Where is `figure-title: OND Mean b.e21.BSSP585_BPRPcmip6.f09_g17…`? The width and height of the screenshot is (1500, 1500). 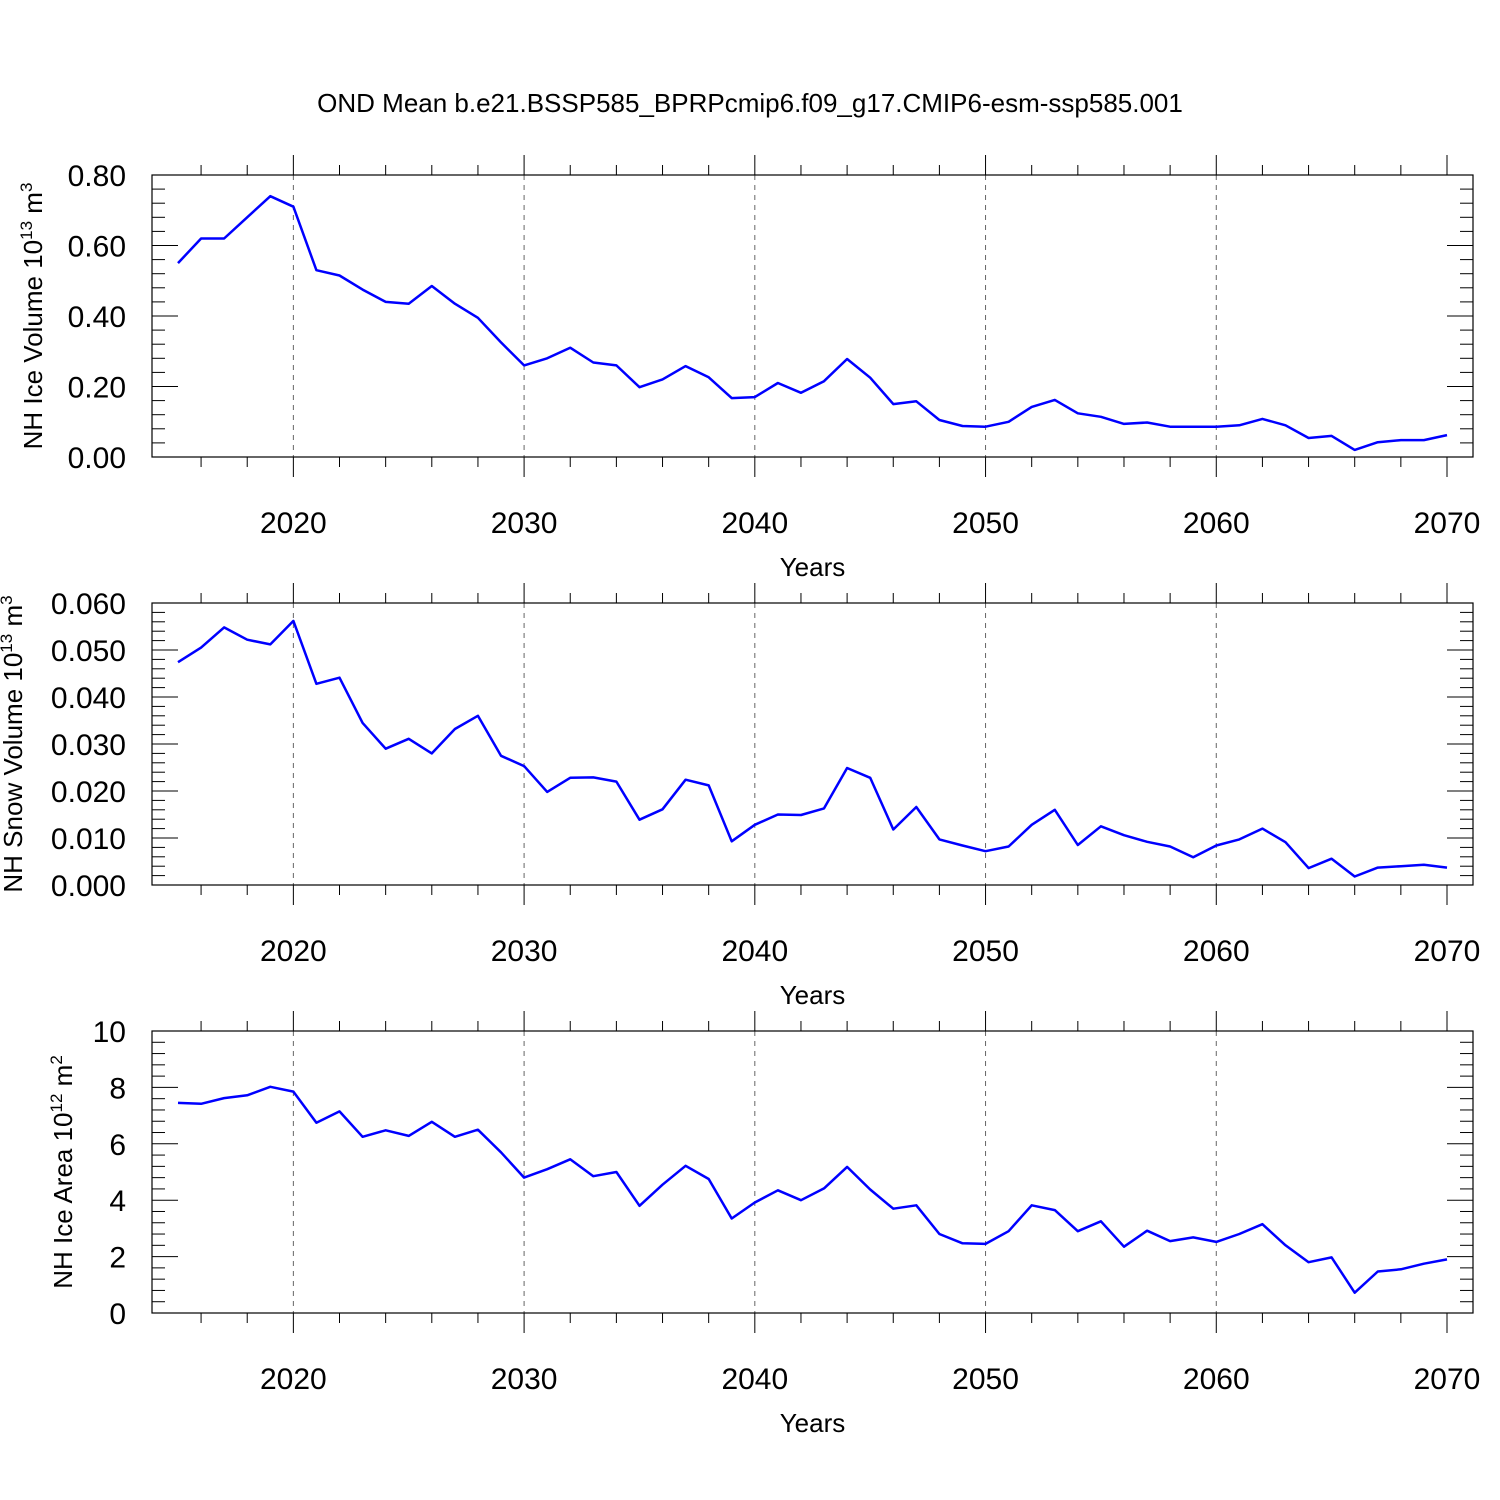 figure-title: OND Mean b.e21.BSSP585_BPRPcmip6.f09_g17… is located at coordinates (750, 103).